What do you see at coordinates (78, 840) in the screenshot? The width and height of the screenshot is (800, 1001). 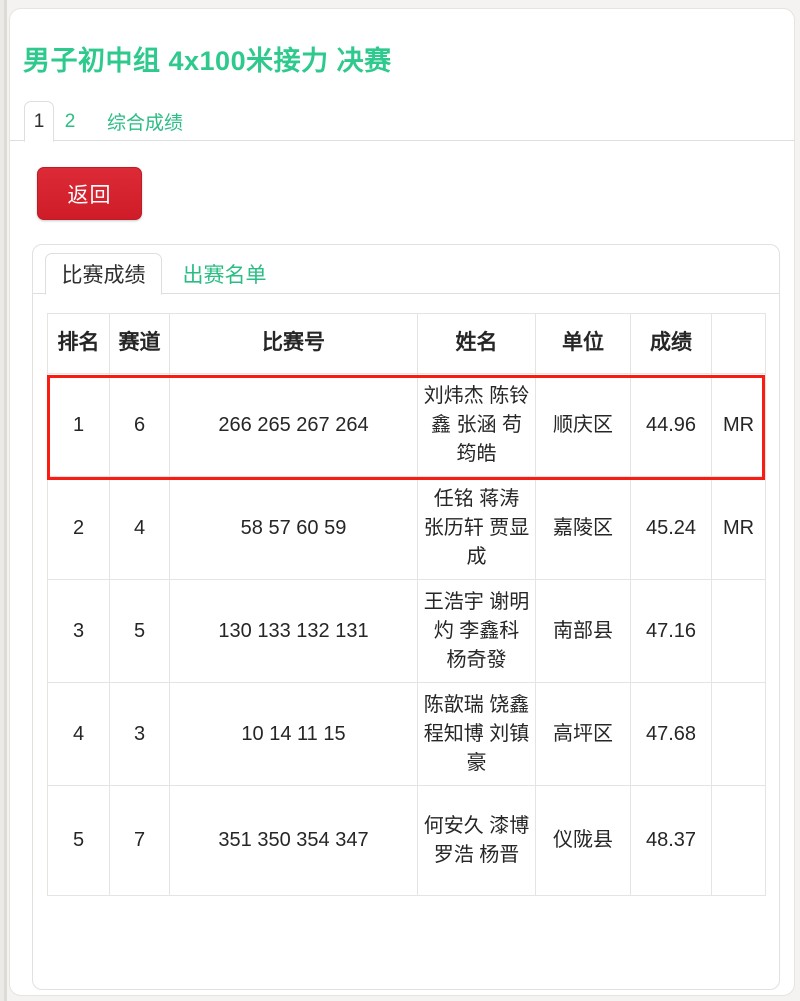 I see `cell-rank: 5` at bounding box center [78, 840].